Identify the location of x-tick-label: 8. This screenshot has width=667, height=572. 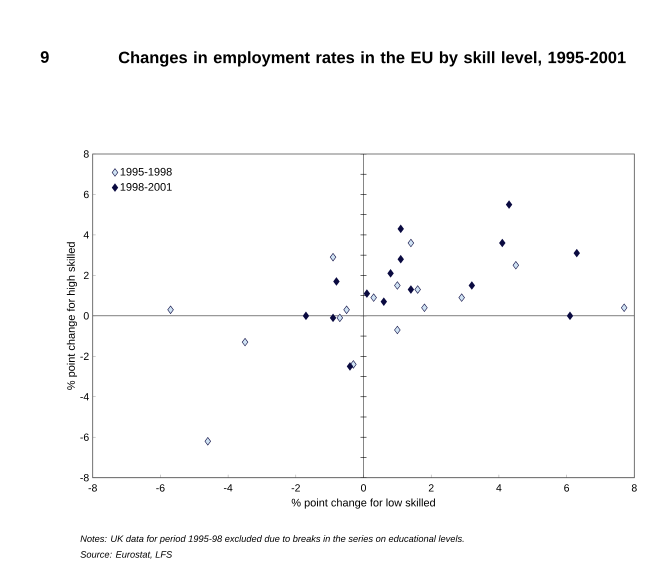
(634, 488).